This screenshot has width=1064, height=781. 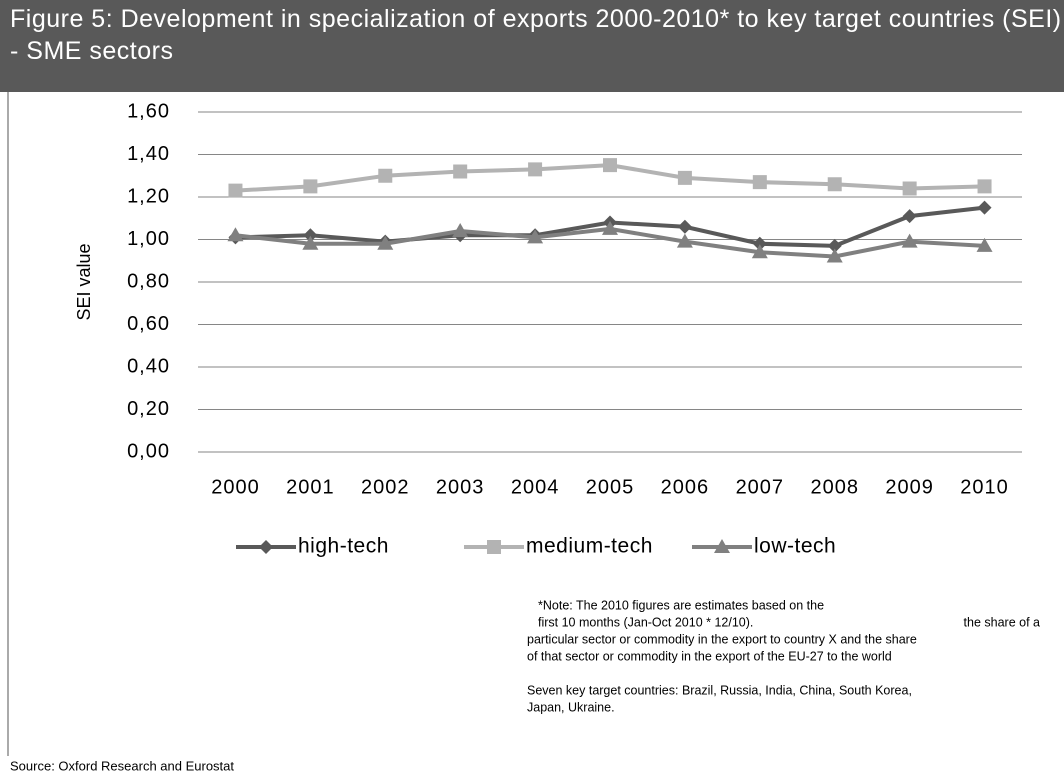 What do you see at coordinates (984, 487) in the screenshot?
I see `x-tick-label: 2010` at bounding box center [984, 487].